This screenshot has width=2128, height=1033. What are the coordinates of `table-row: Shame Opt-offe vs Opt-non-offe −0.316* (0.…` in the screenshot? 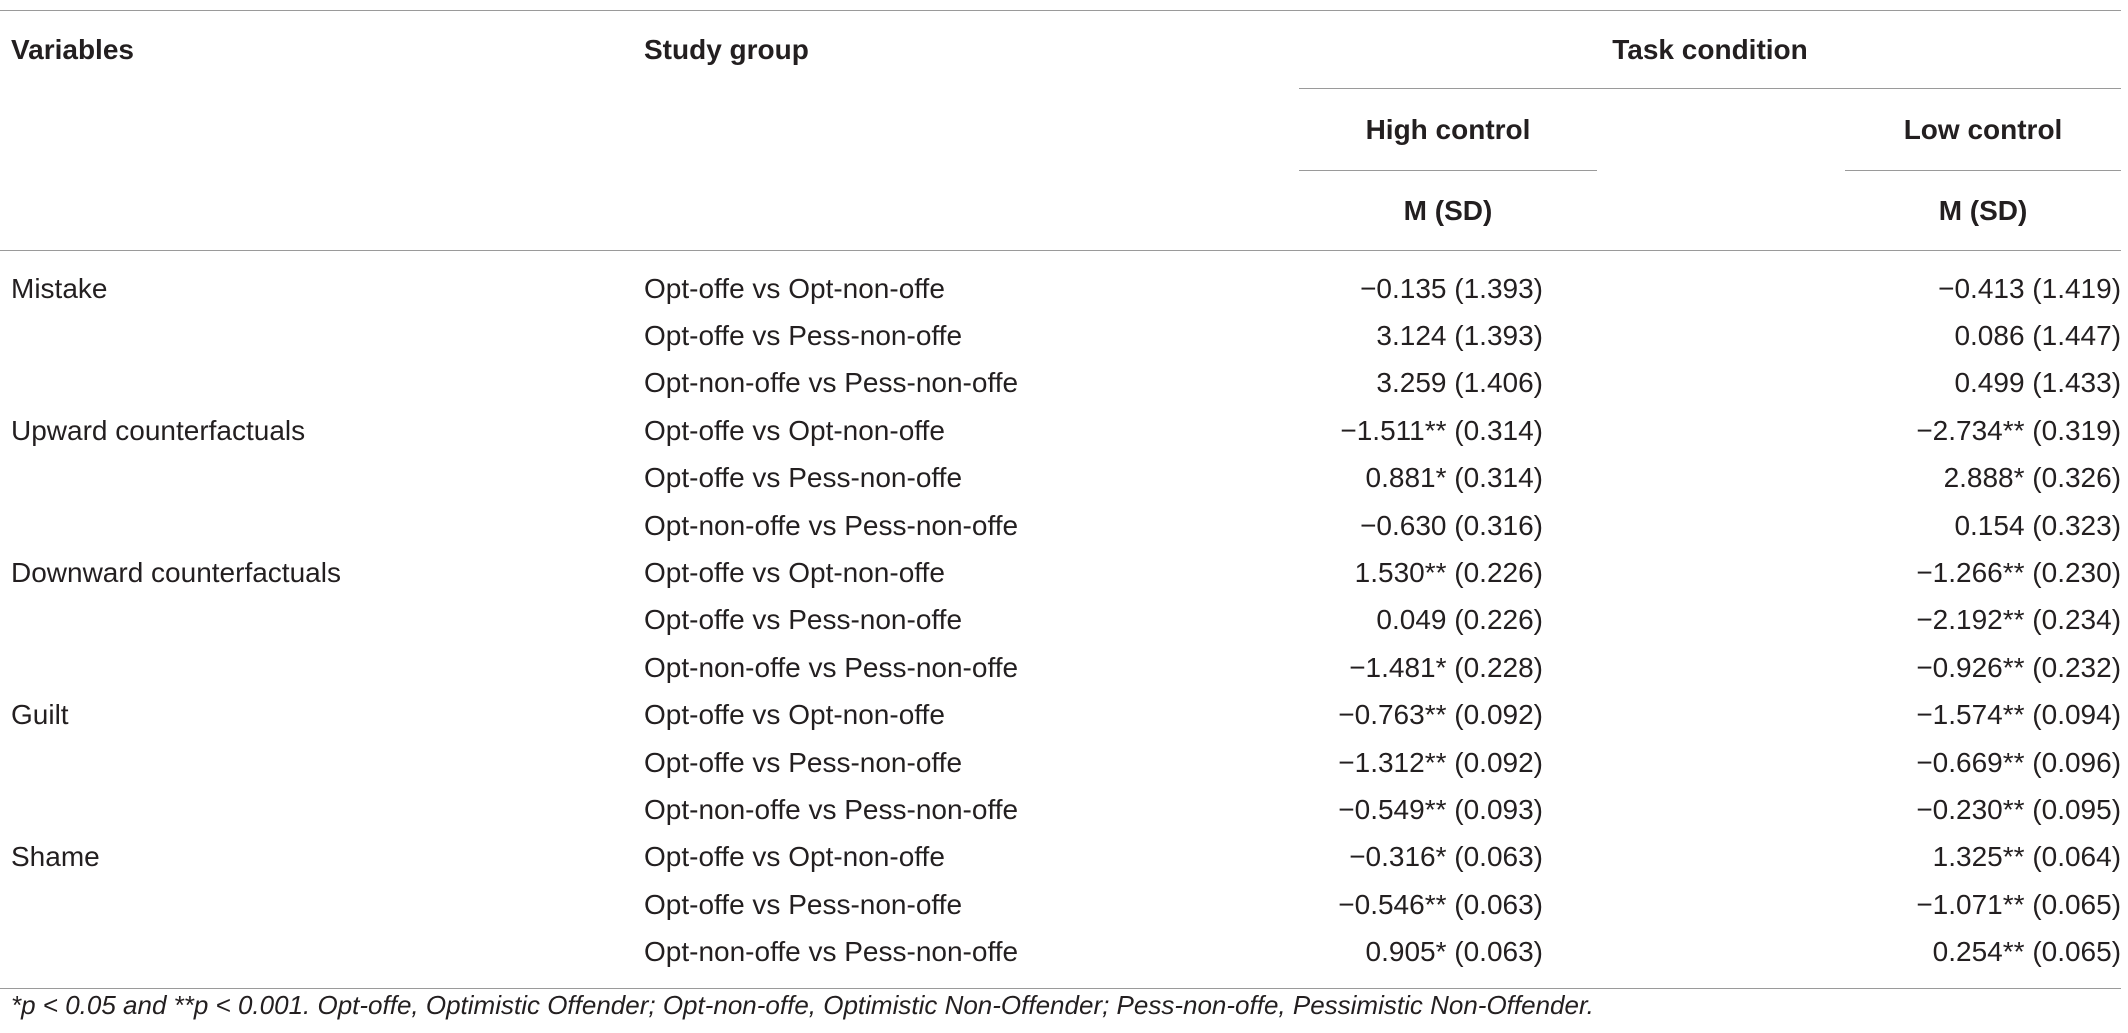 It's located at (1060, 857).